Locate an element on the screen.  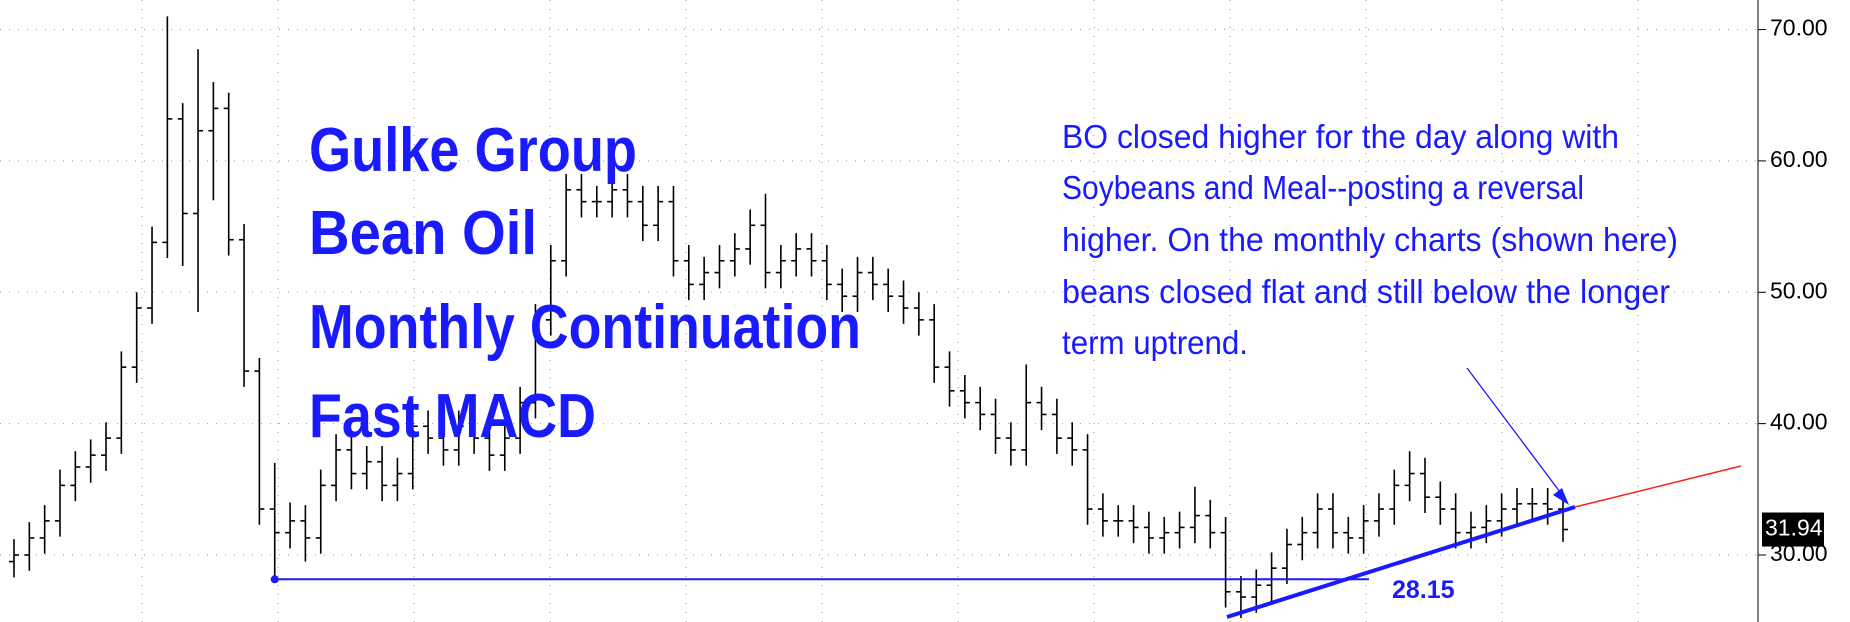
title-line: Gulke Group is located at coordinates (473, 150).